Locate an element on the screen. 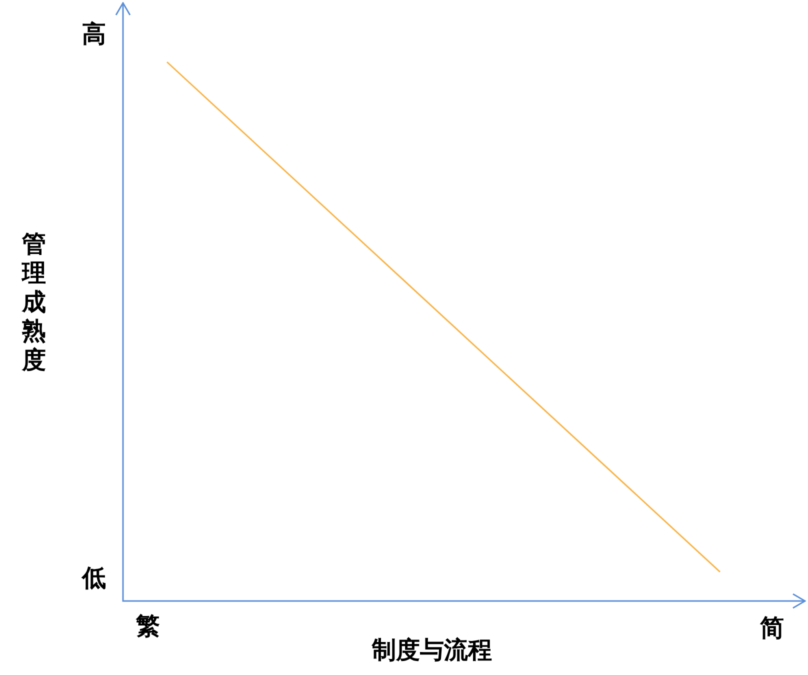 The width and height of the screenshot is (808, 675). text: 高 is located at coordinates (94, 34).